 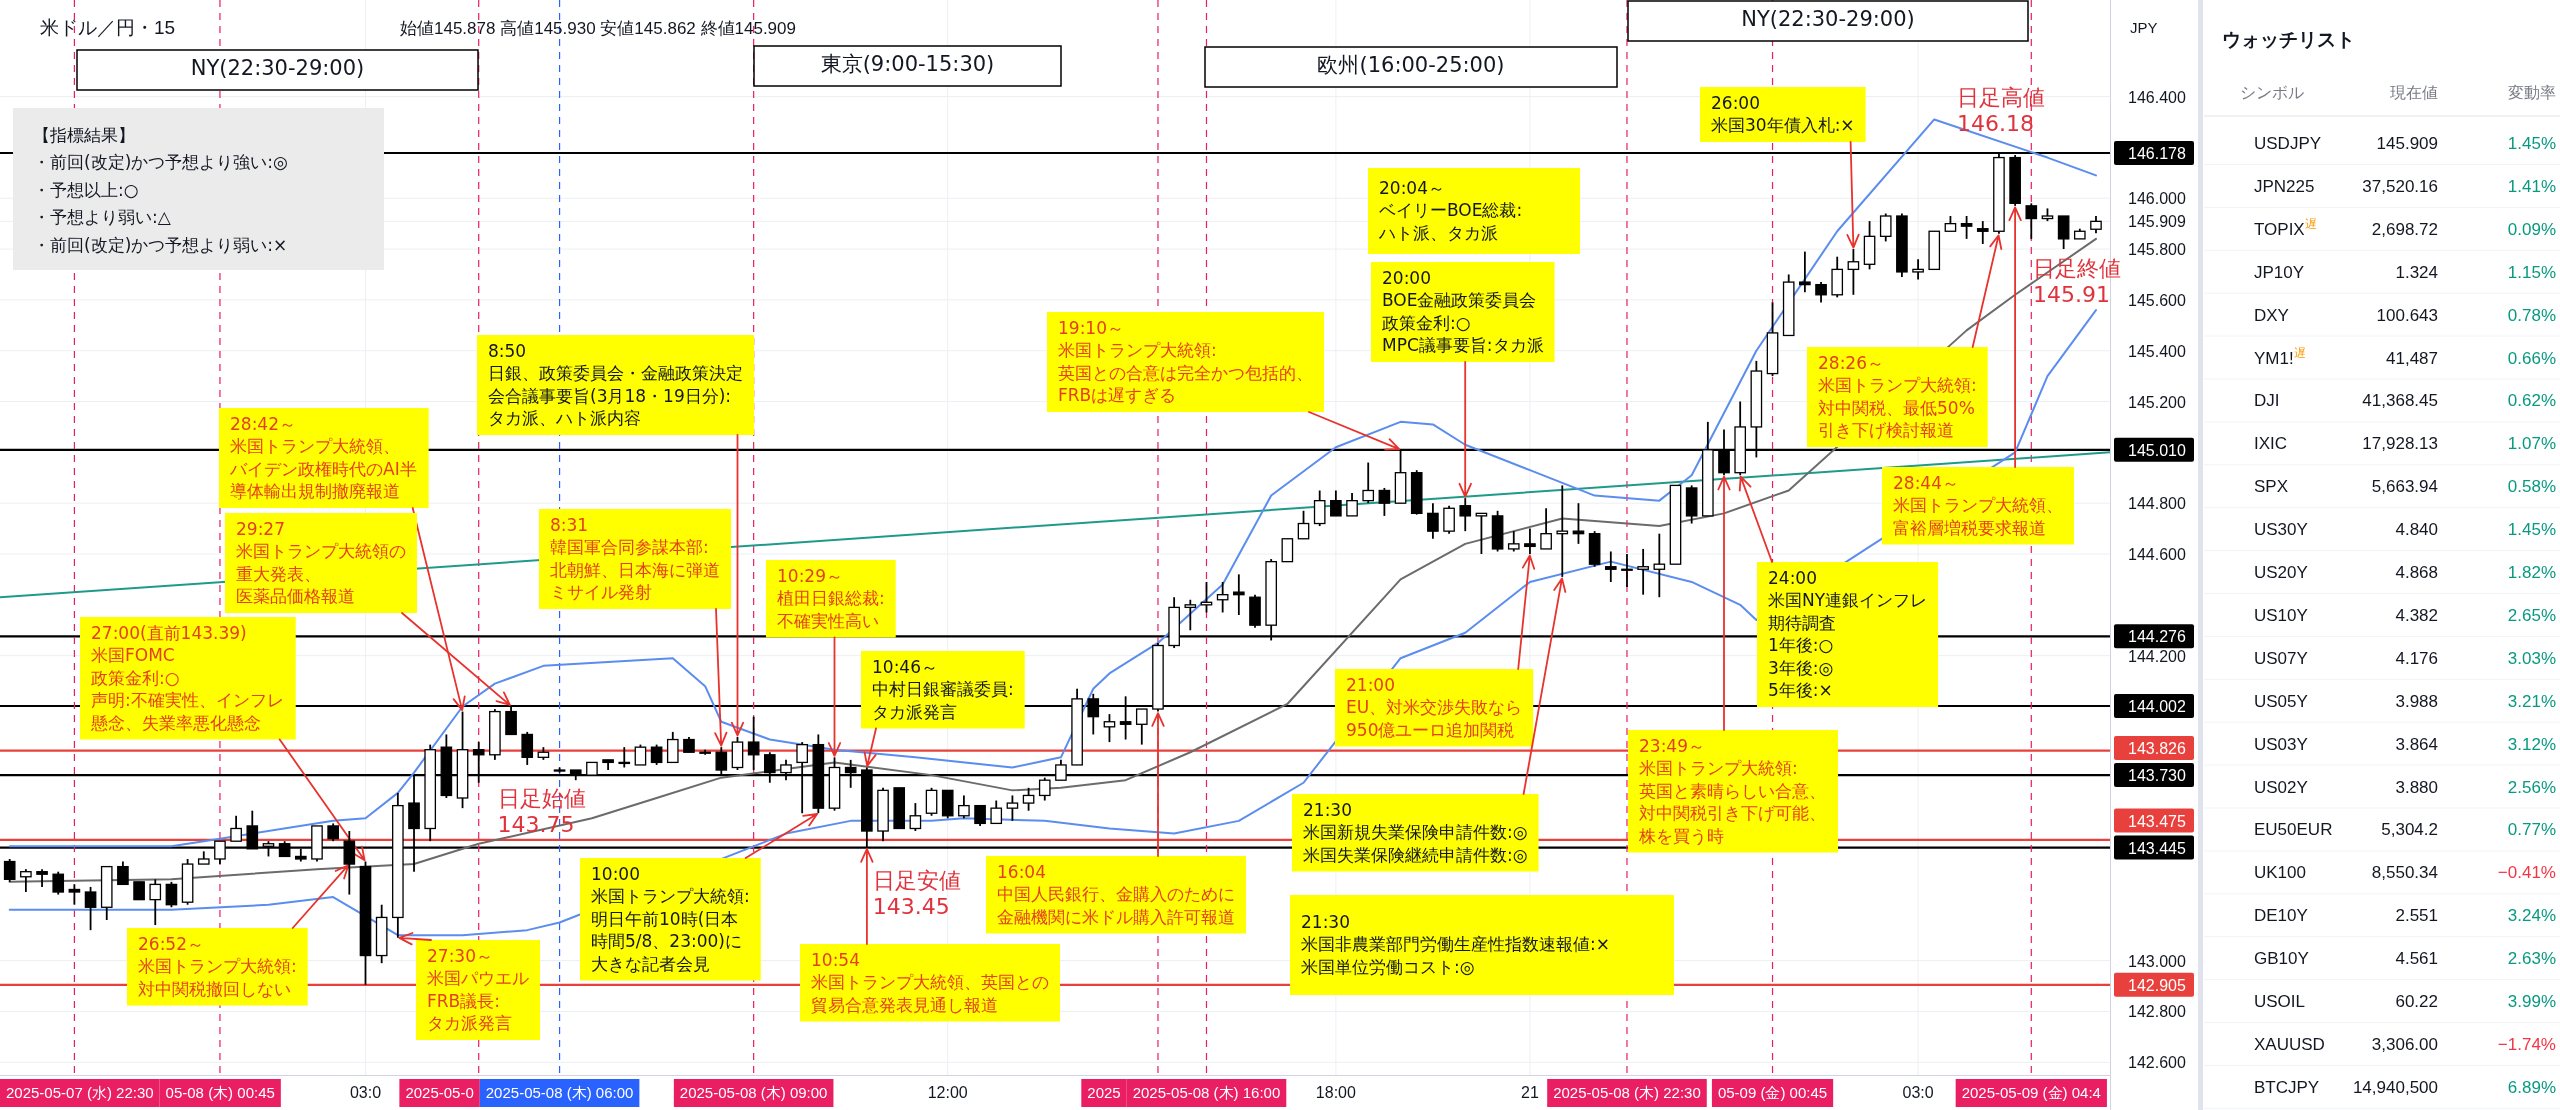 What do you see at coordinates (916, 893) in the screenshot?
I see `annotation: 日足安値143.45` at bounding box center [916, 893].